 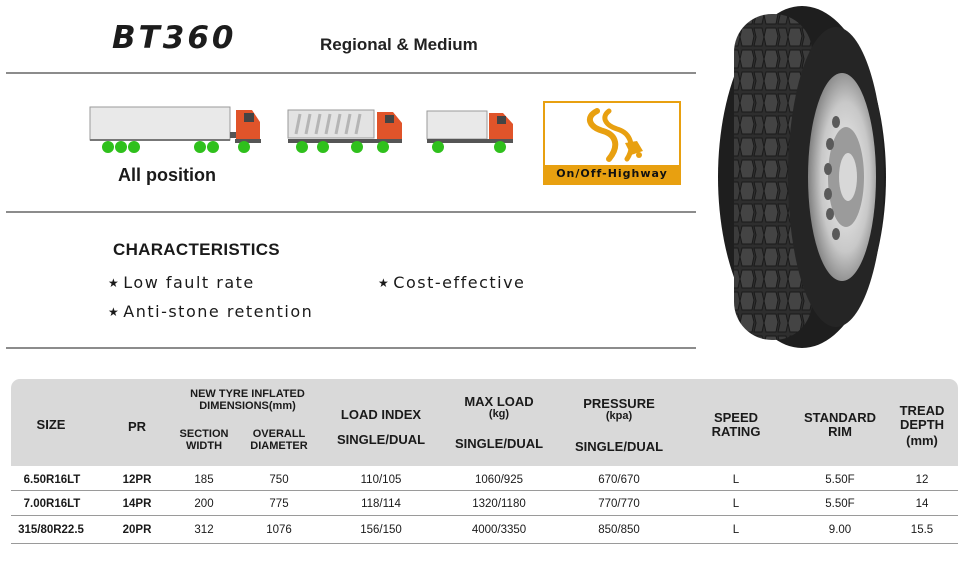 I want to click on column-header-dimensions: NEW TYRE INFLATED DIMENSIONS(mm), so click(x=247, y=400).